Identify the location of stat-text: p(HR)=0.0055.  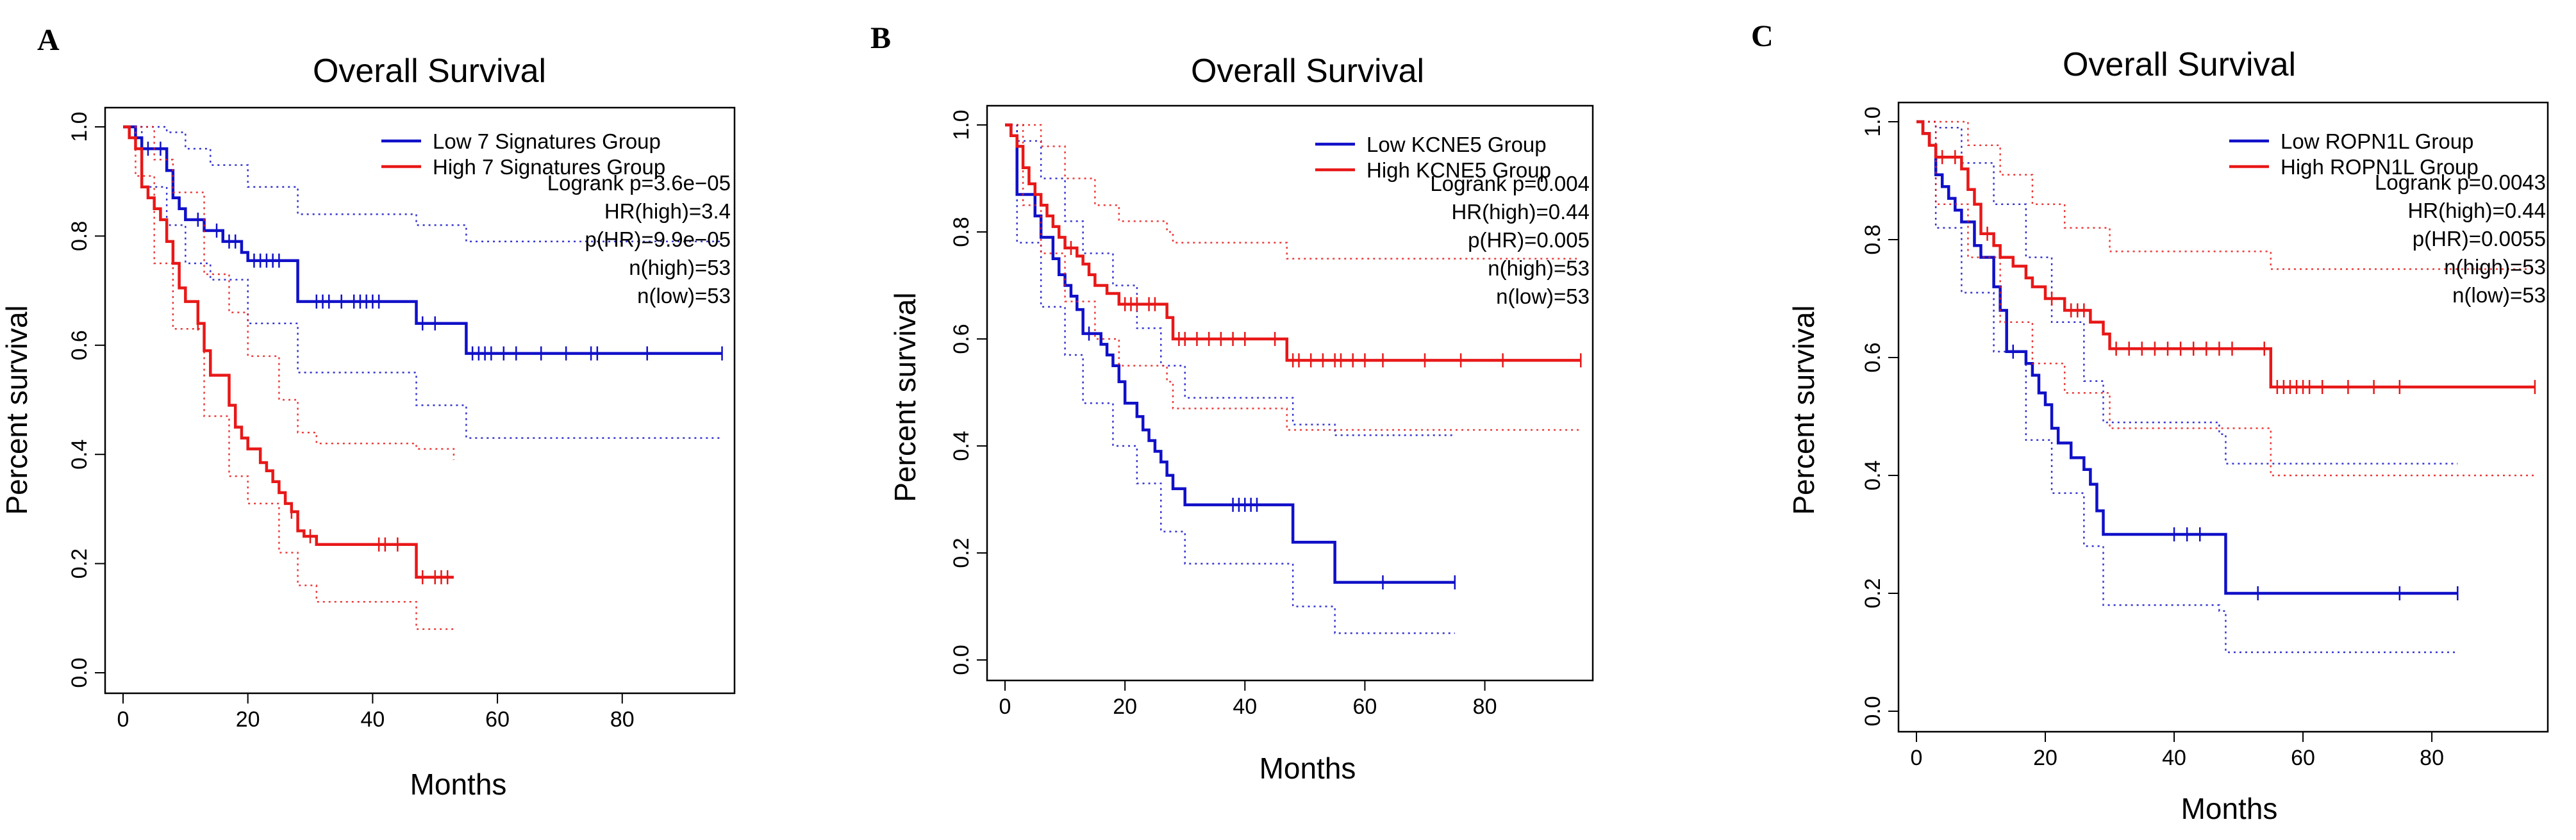
(2479, 239).